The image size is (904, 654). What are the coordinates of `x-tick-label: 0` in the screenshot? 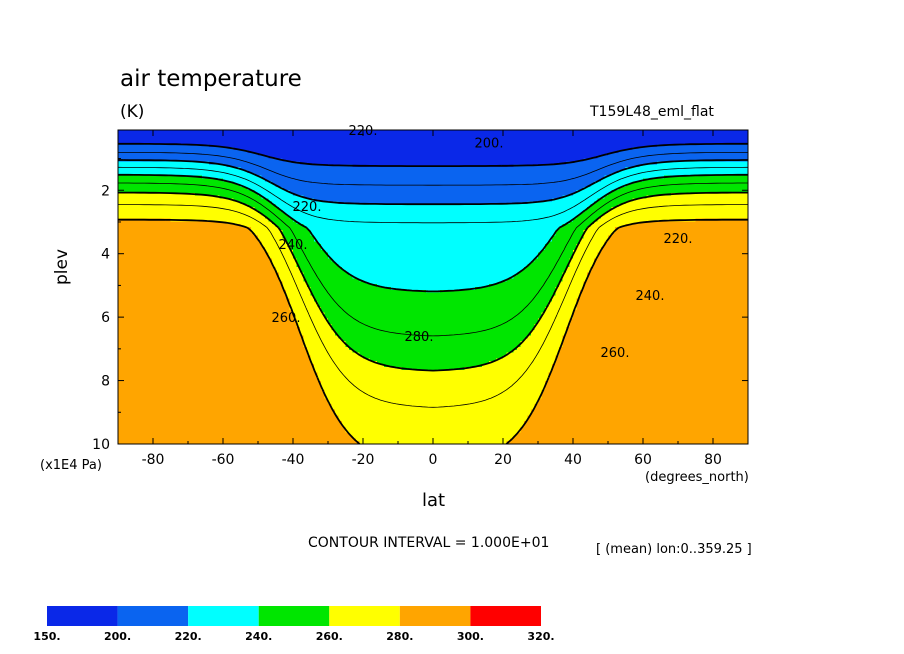 It's located at (433, 460).